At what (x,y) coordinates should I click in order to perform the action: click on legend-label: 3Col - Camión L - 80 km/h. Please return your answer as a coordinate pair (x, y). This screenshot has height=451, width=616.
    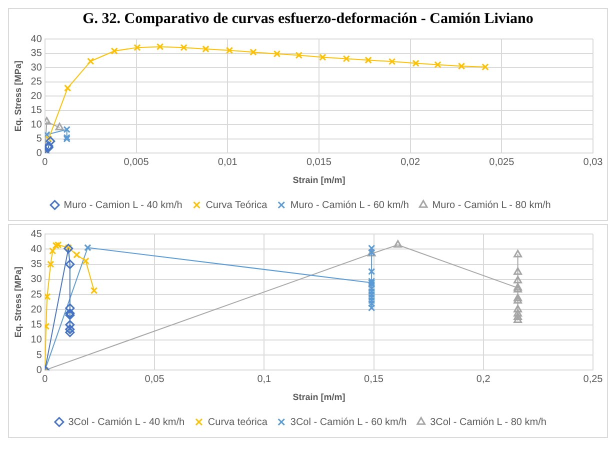
    Looking at the image, I should click on (488, 422).